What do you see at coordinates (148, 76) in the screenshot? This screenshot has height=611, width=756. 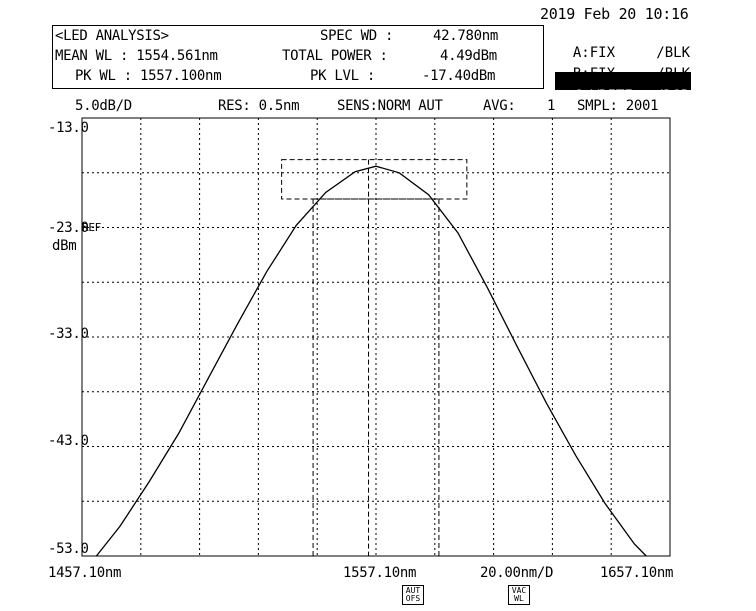 I see `pk-wl-readout: PK WL : 1557.100nm` at bounding box center [148, 76].